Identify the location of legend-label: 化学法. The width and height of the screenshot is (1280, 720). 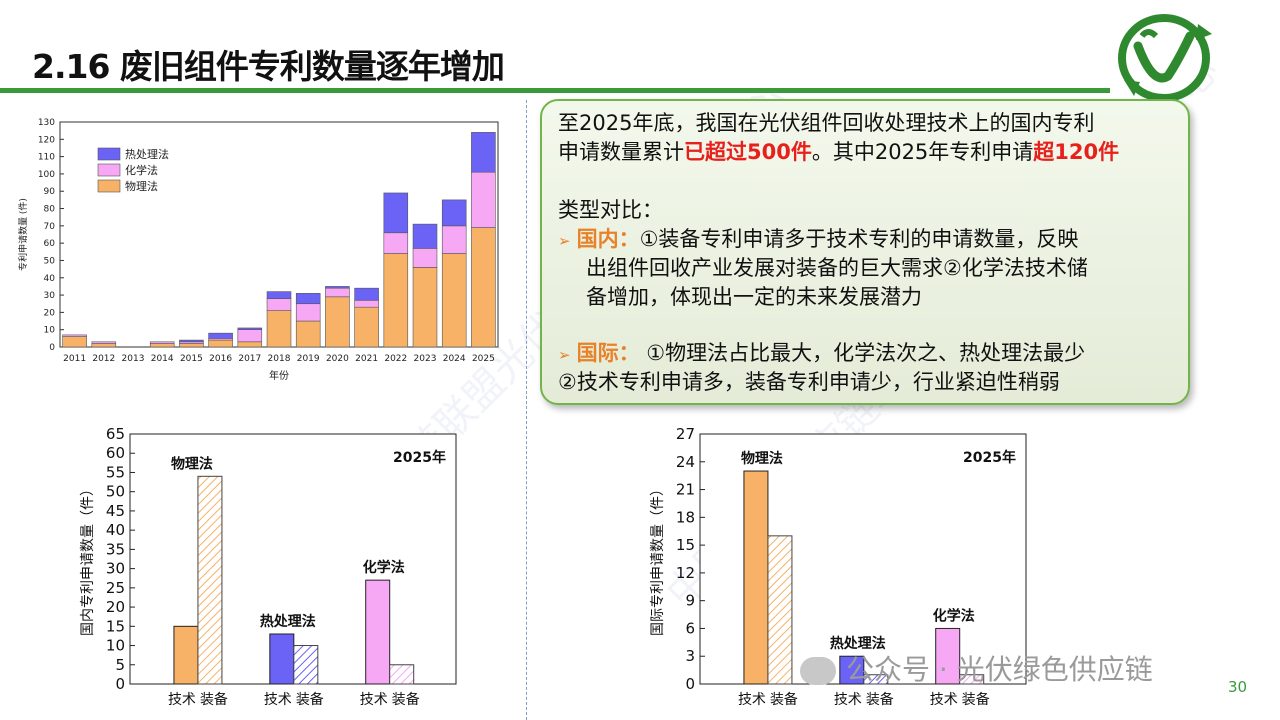
(141, 170).